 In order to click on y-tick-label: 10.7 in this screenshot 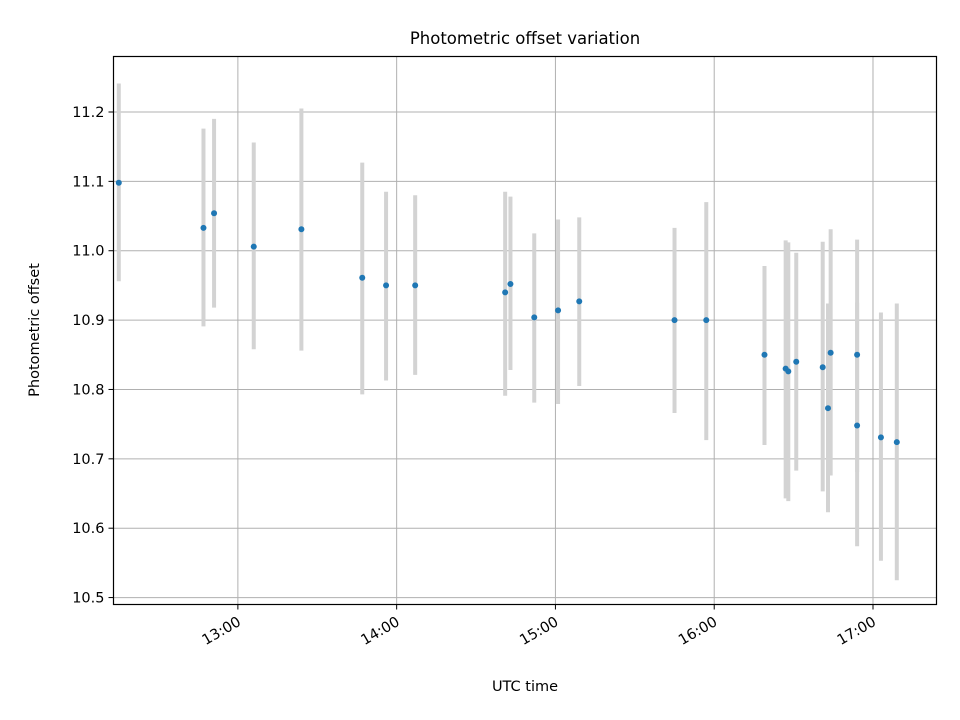, I will do `click(88, 460)`.